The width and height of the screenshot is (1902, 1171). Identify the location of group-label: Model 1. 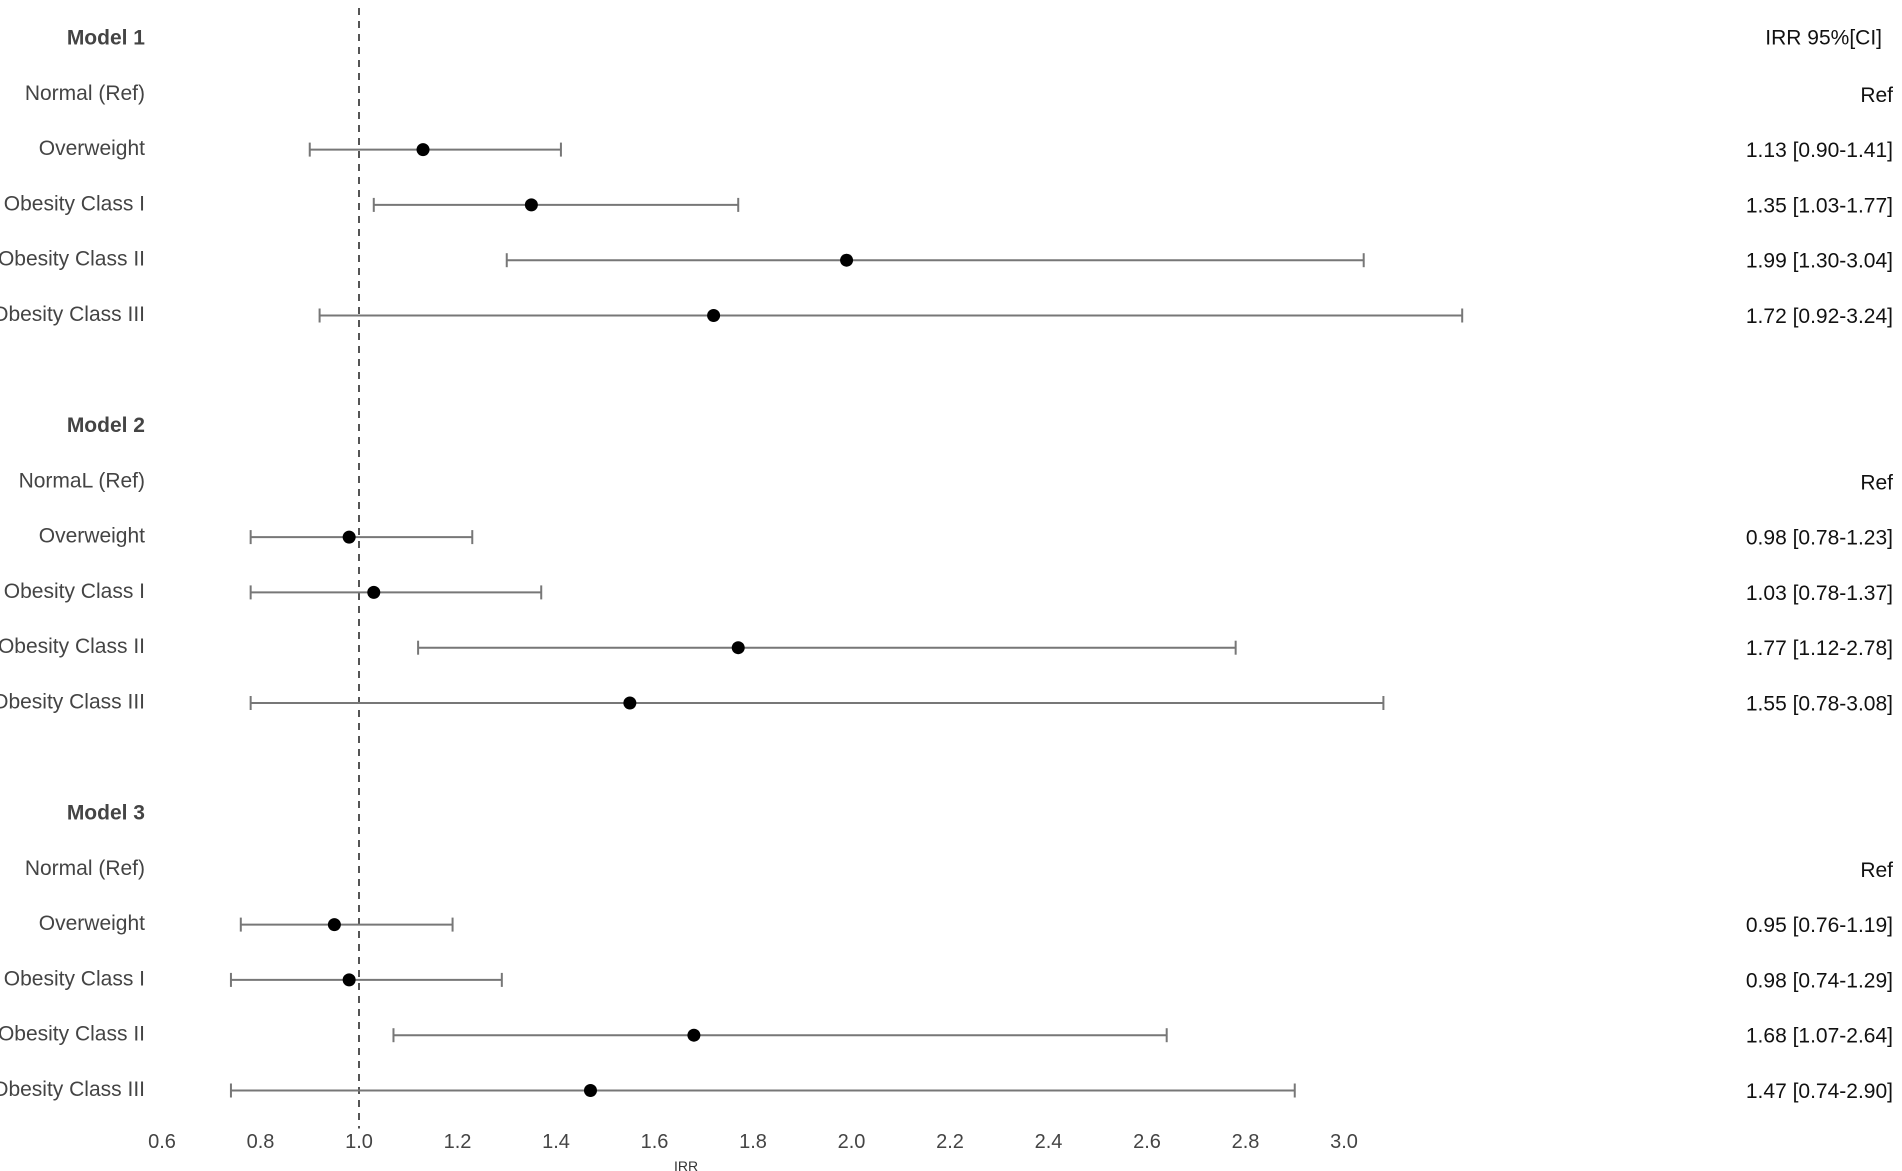
(106, 38).